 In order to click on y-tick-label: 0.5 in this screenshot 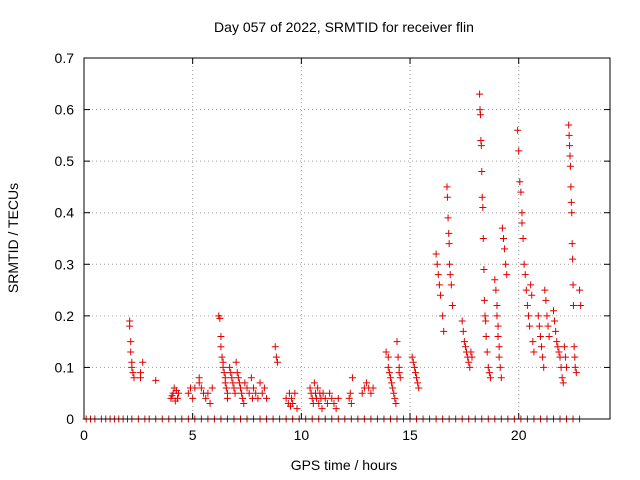, I will do `click(65, 161)`.